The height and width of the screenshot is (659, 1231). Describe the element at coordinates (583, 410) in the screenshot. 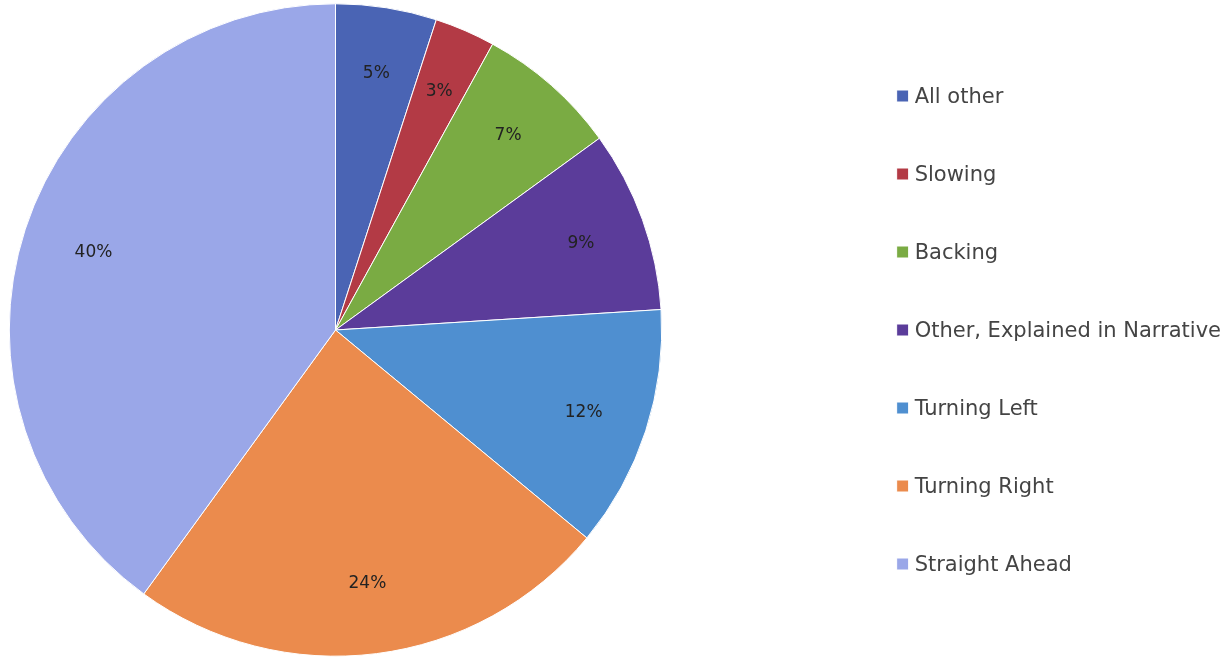

I see `data-label: 12%` at that location.